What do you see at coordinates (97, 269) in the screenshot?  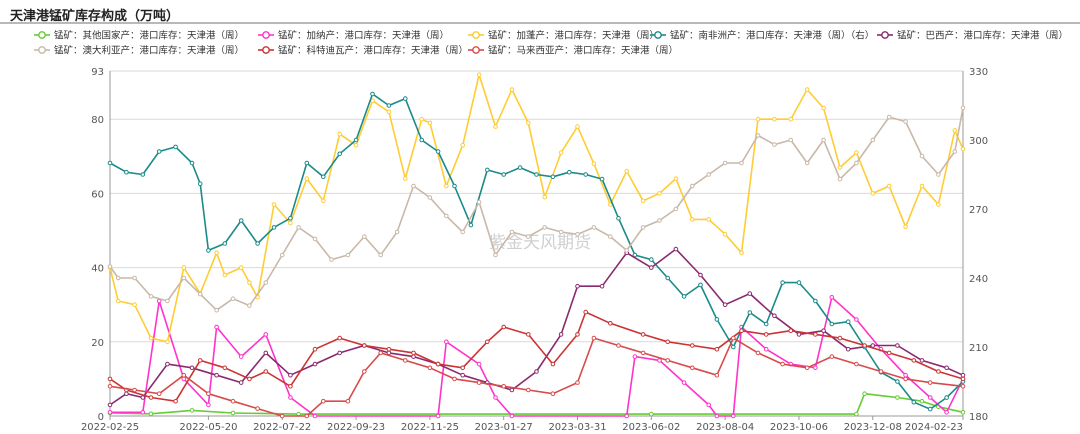 I see `y-left-tick-label: 40` at bounding box center [97, 269].